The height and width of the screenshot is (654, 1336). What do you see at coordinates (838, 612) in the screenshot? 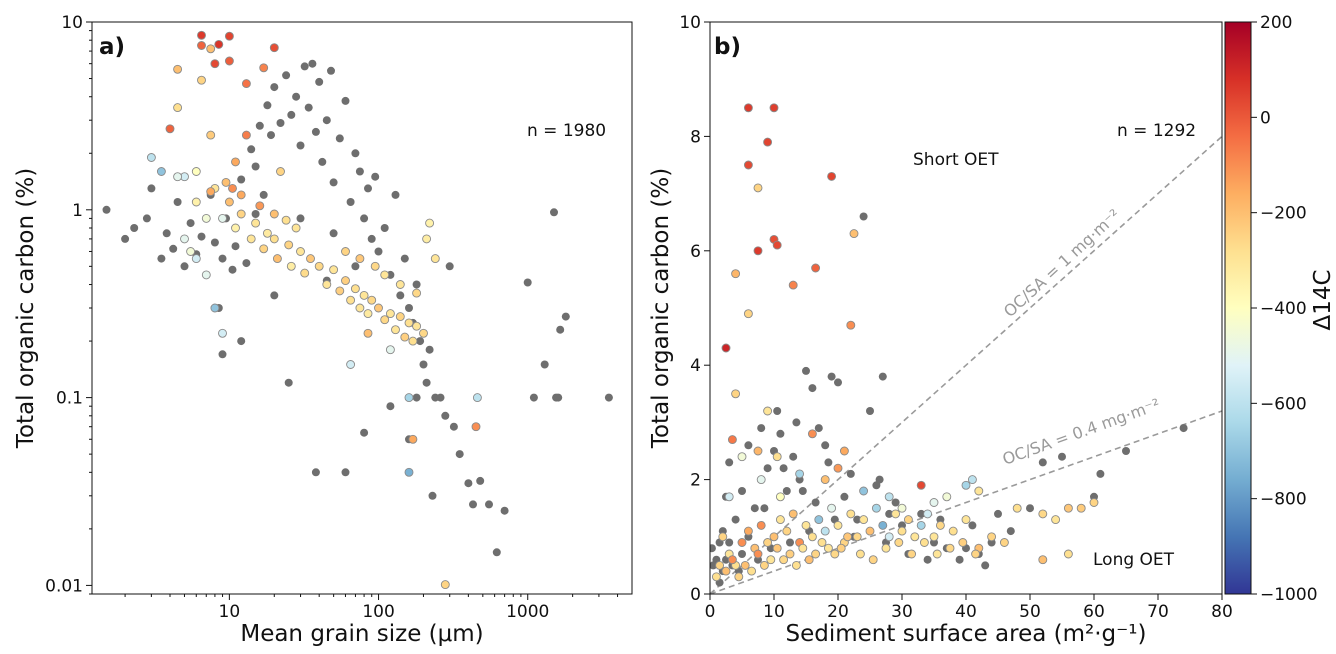
I see `x-tick-label: 20` at bounding box center [838, 612].